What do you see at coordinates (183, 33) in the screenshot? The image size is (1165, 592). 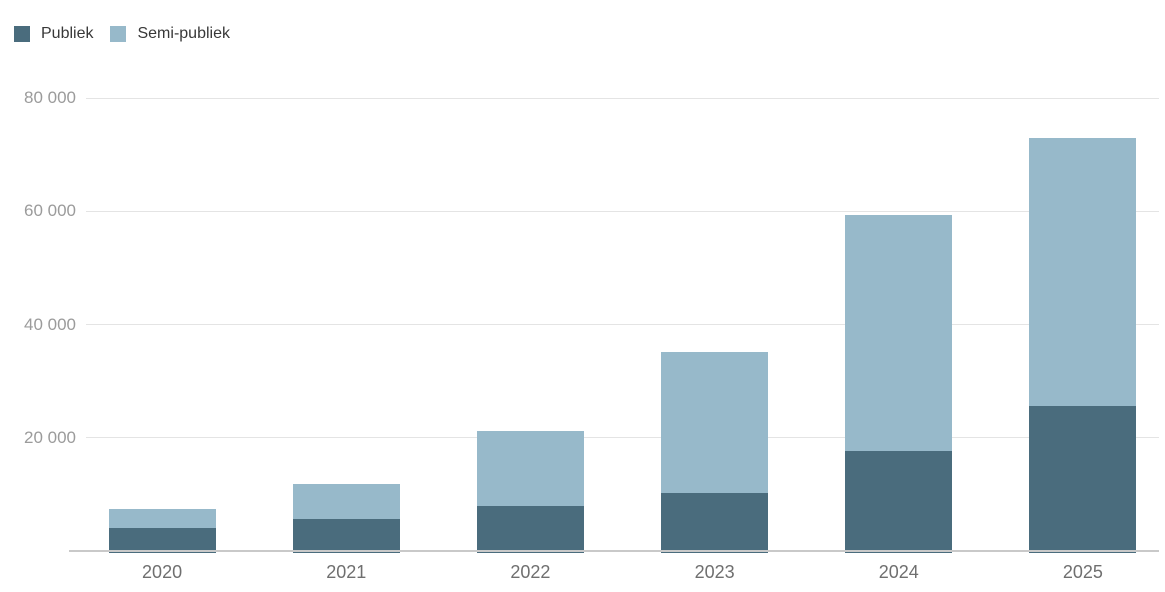 I see `semi-publiek-legend-label: Semi-publiek` at bounding box center [183, 33].